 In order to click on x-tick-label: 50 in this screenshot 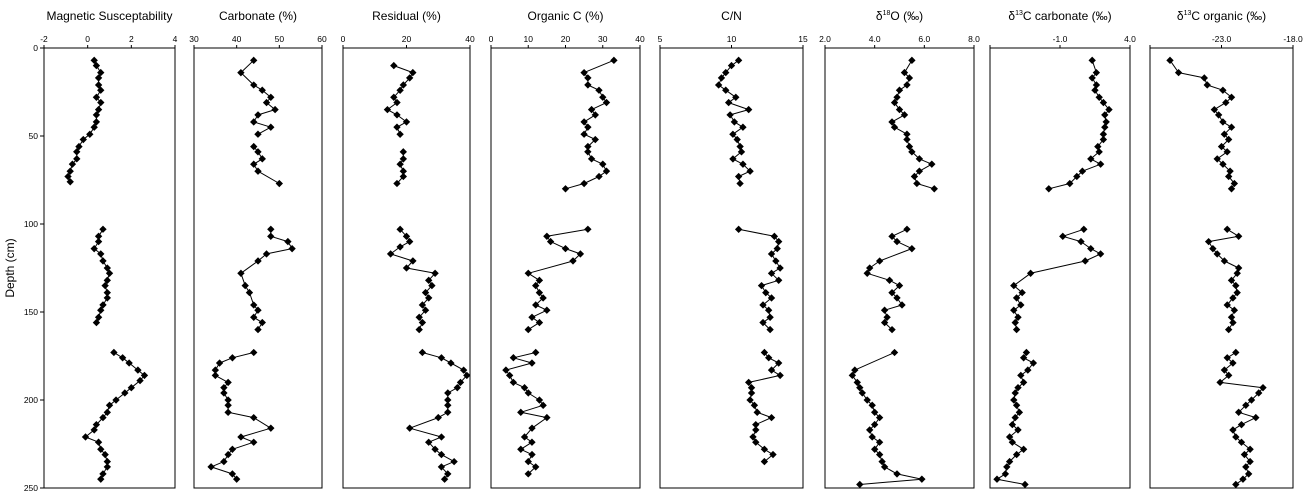, I will do `click(280, 39)`.